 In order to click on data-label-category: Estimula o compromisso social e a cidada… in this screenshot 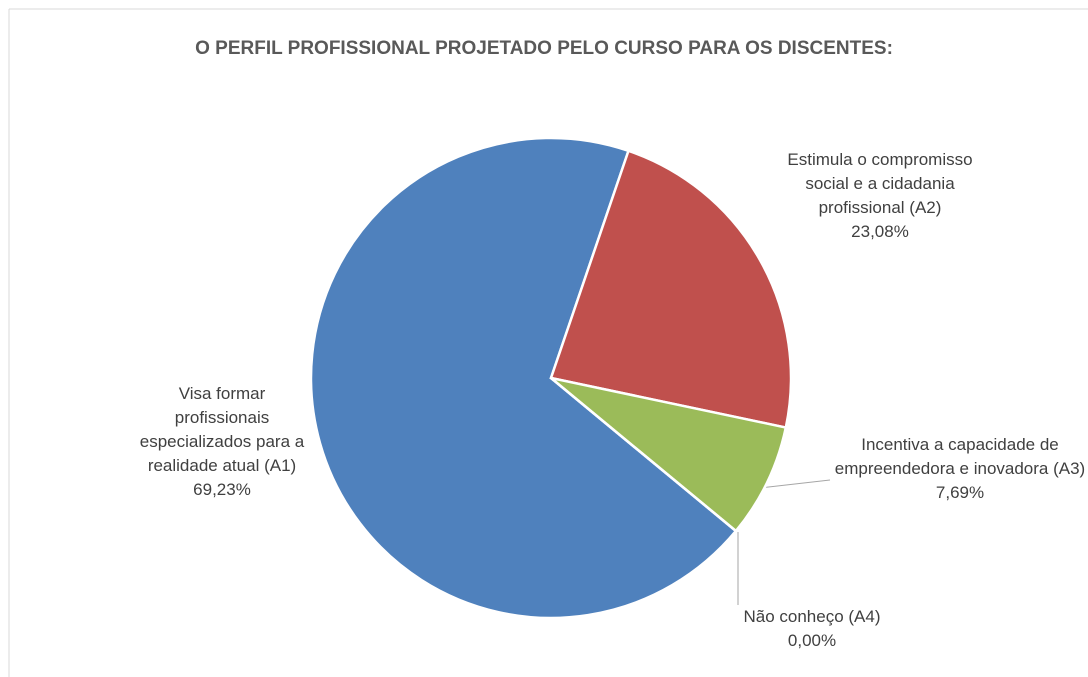, I will do `click(880, 183)`.